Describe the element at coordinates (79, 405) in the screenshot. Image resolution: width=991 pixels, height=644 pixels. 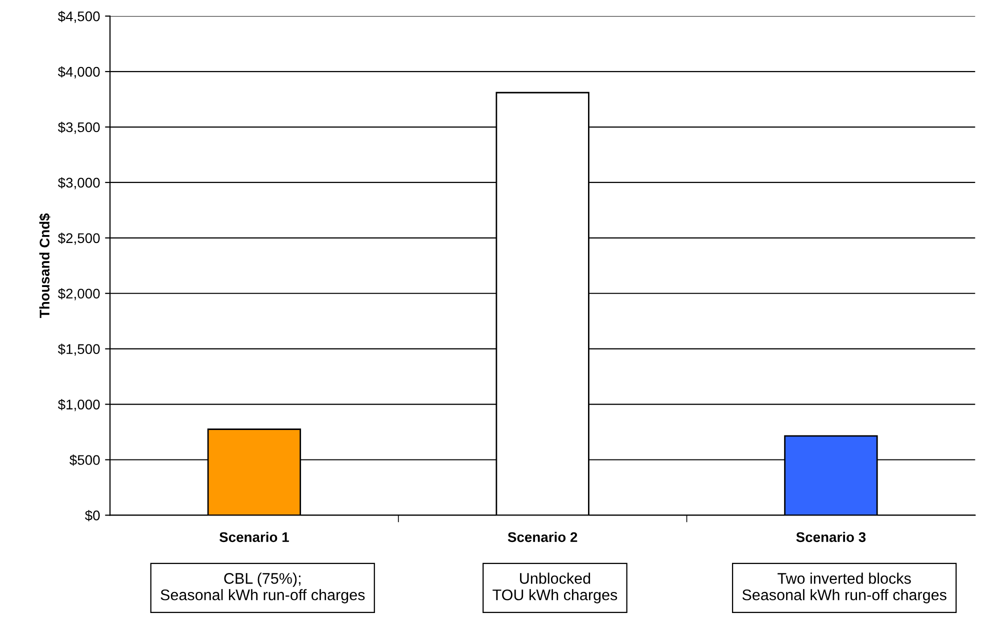
I see `y-tick-label: $1,000` at that location.